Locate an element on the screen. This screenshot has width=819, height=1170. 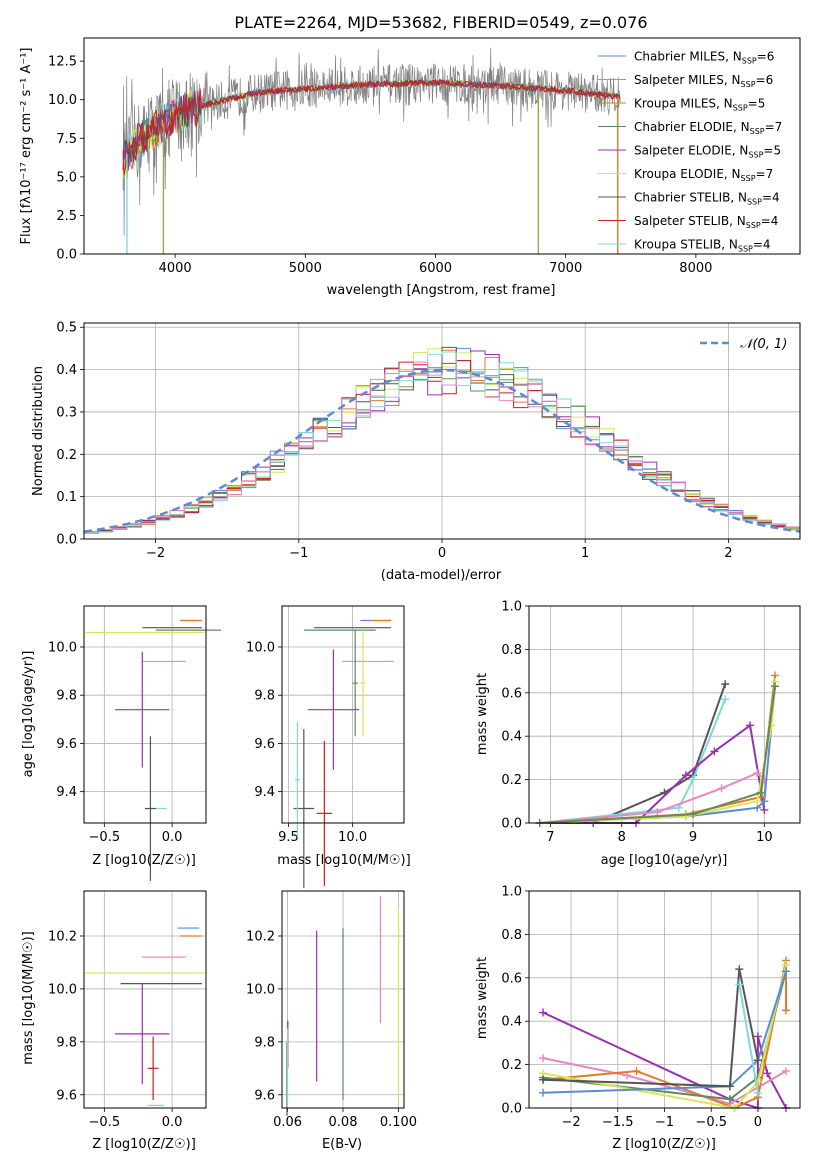
age-vs-mass-panel: 9.5 10.0 9.4 9.6 9.8 10.0 is located at coordinates (325, 747).